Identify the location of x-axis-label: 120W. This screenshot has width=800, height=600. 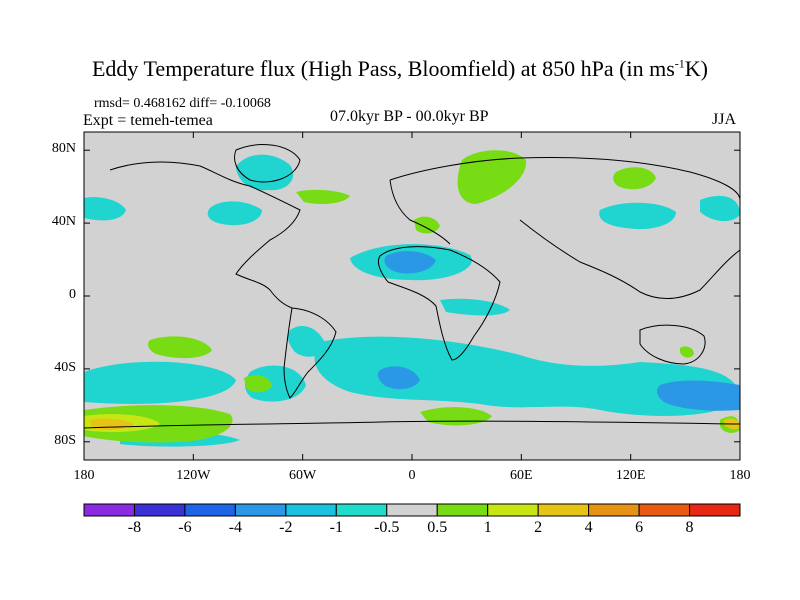
(193, 475).